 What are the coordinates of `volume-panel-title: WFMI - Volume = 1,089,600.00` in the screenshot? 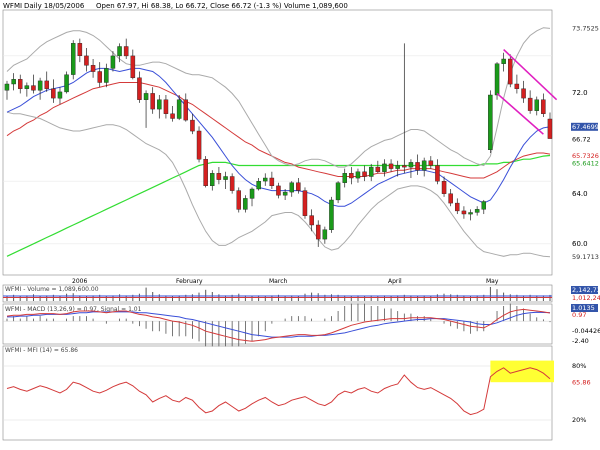 It's located at (52, 289).